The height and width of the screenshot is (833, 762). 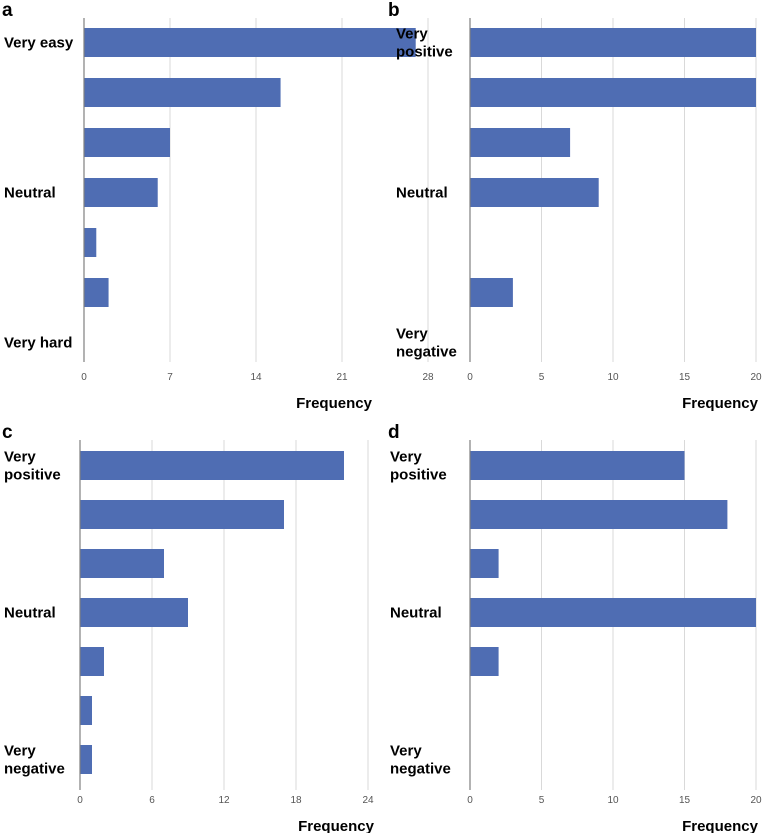 What do you see at coordinates (224, 800) in the screenshot?
I see `x-tick-label-12: 12` at bounding box center [224, 800].